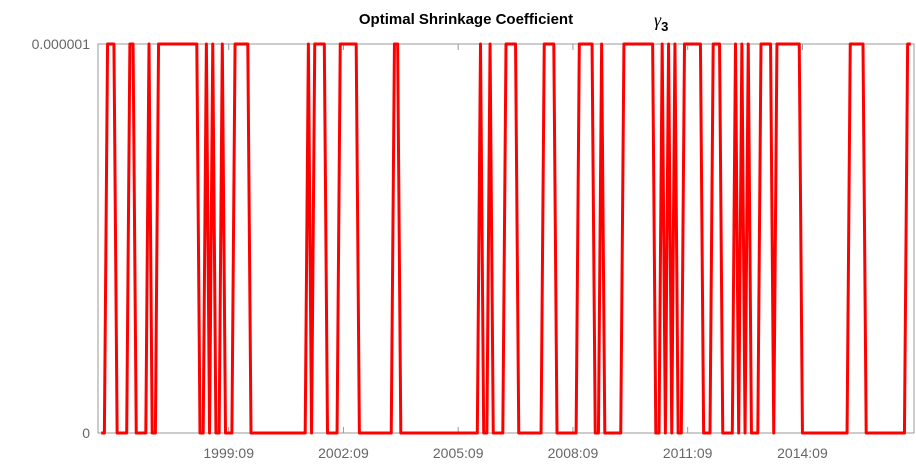  I want to click on title-symbol: γ3, so click(661, 22).